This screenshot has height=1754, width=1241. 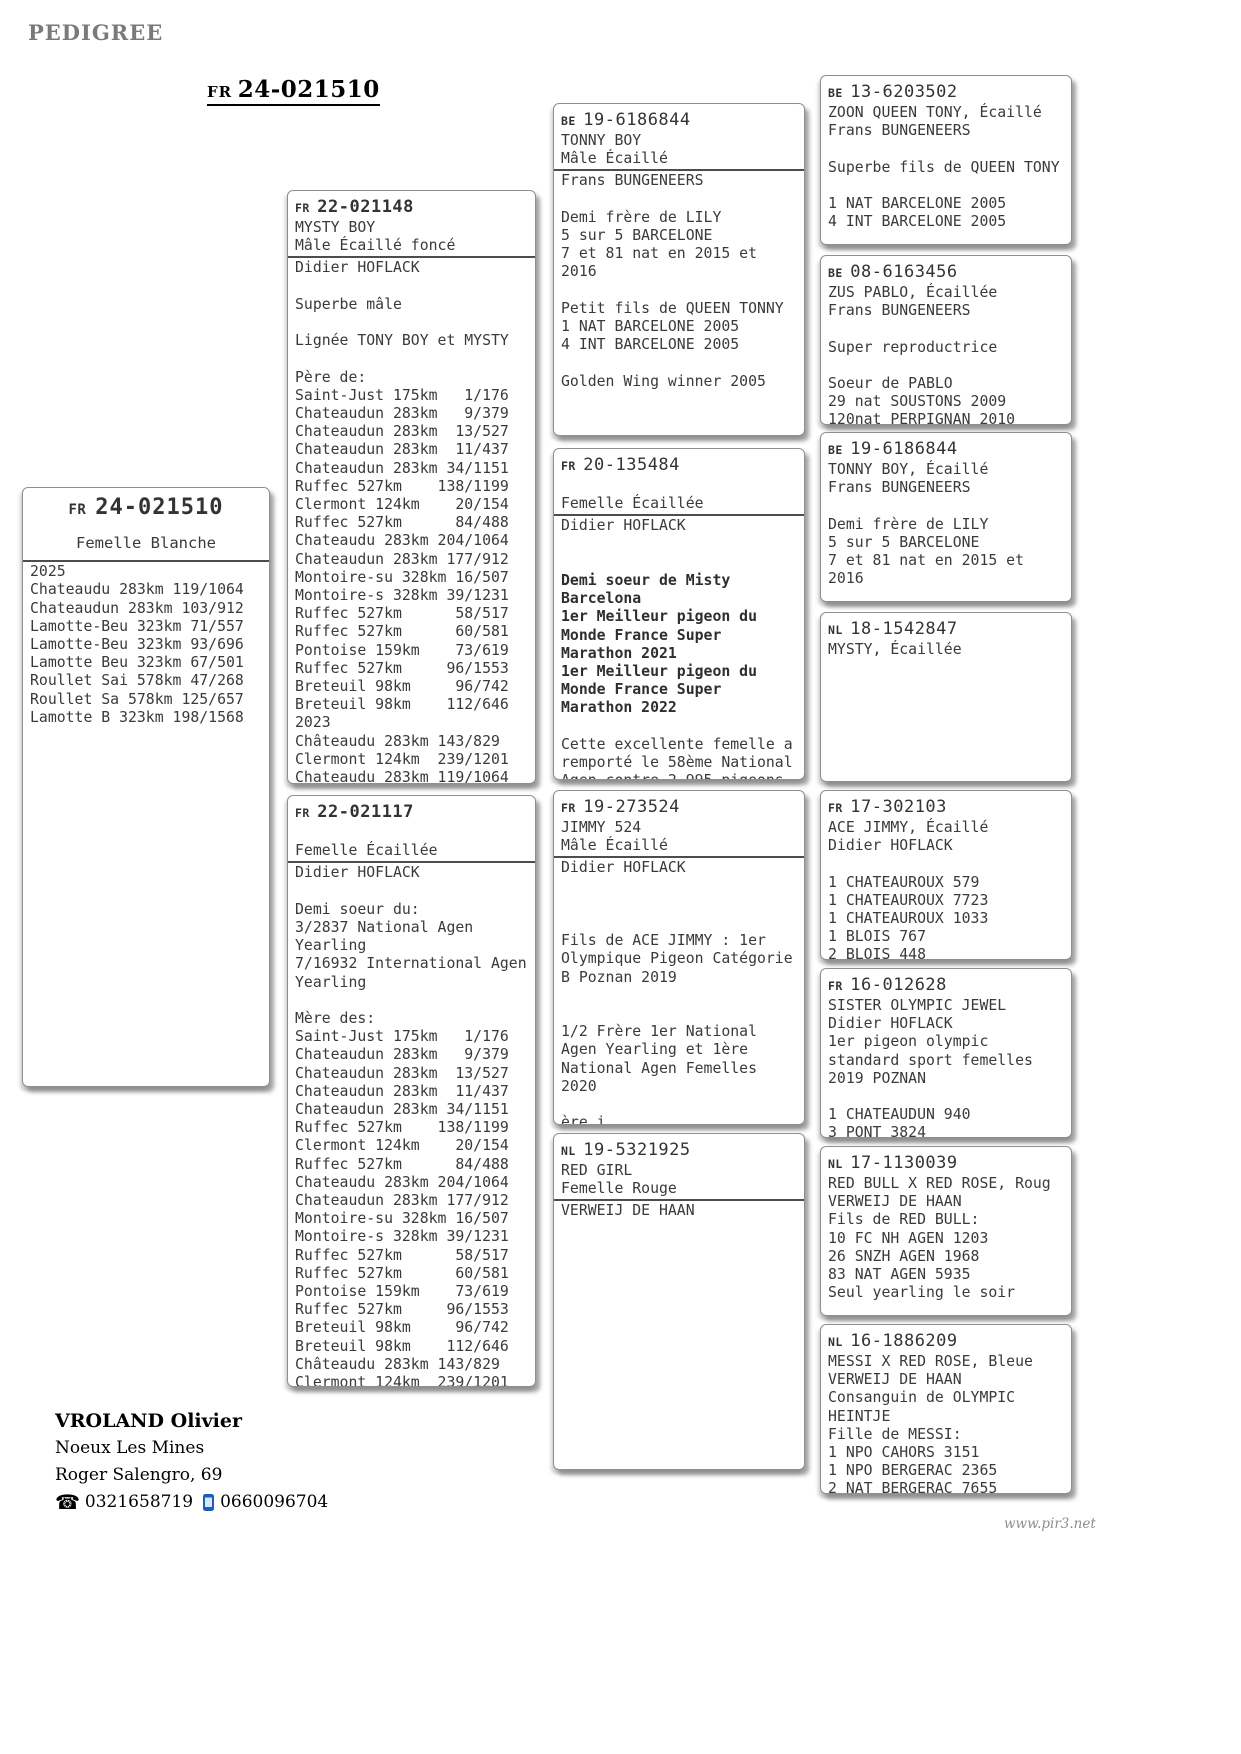 I want to click on text-line: 2023, so click(x=313, y=723).